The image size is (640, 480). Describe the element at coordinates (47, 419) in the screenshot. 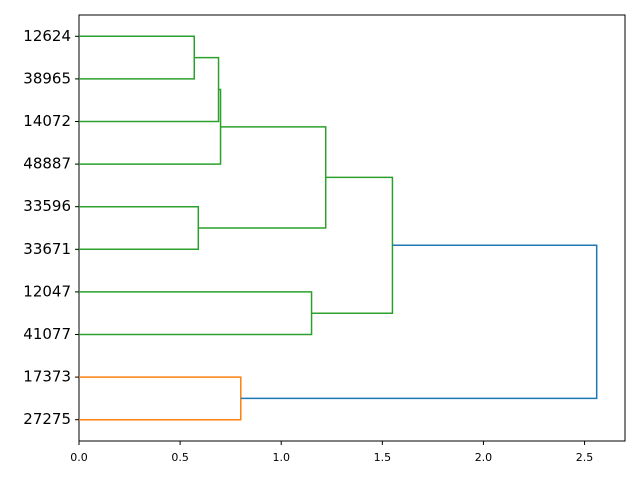

I see `leaf-label: 27275` at that location.